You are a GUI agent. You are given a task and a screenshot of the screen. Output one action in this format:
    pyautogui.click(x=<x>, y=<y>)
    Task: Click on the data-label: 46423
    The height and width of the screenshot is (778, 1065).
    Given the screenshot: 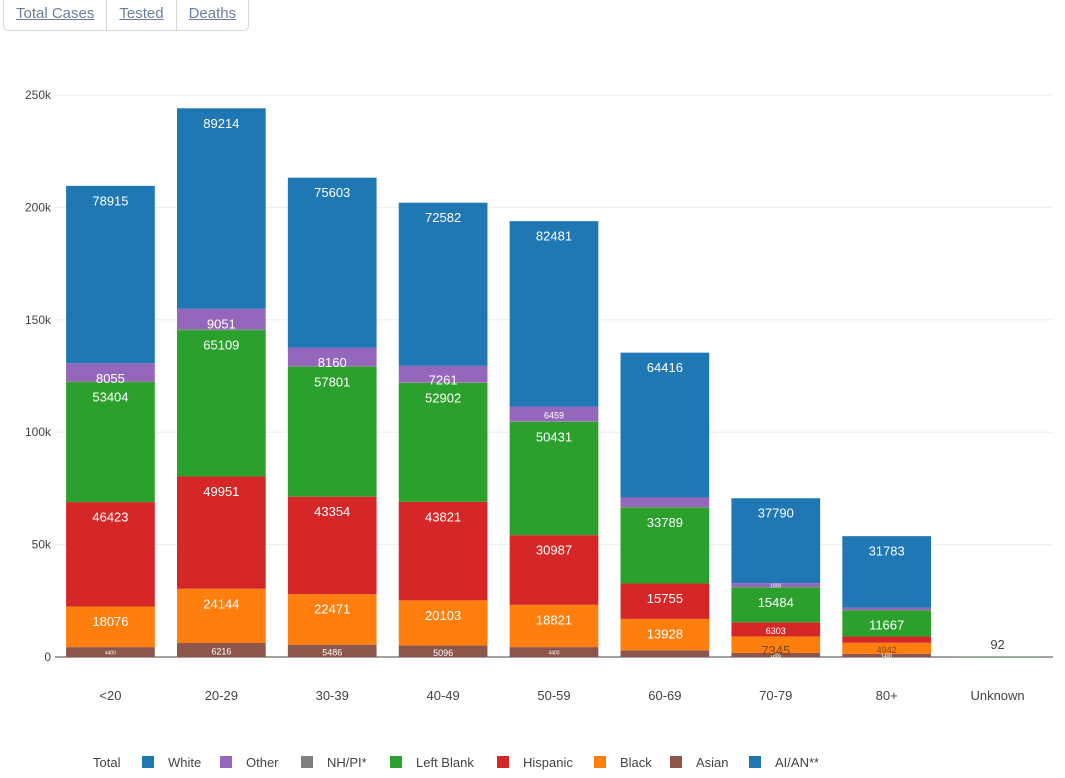 What is the action you would take?
    pyautogui.click(x=110, y=517)
    